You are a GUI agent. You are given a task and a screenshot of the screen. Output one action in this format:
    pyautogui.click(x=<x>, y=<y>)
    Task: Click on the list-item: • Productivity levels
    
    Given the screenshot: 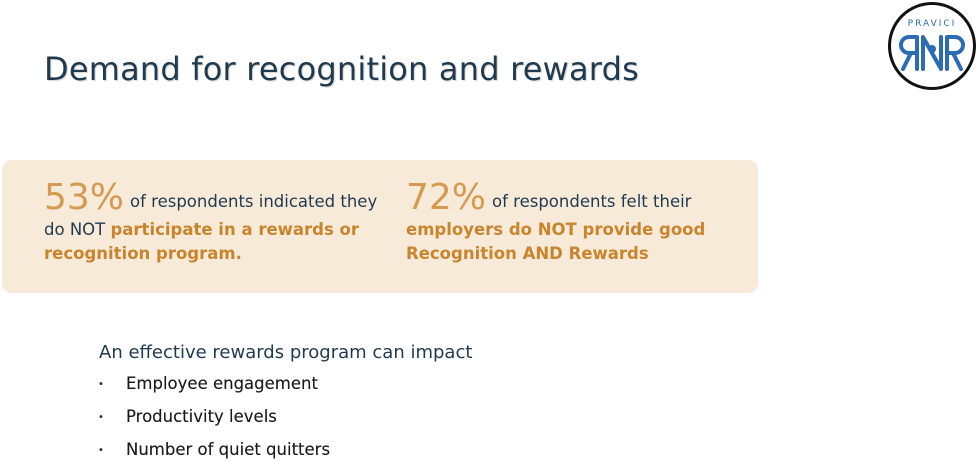 What is the action you would take?
    pyautogui.click(x=214, y=423)
    